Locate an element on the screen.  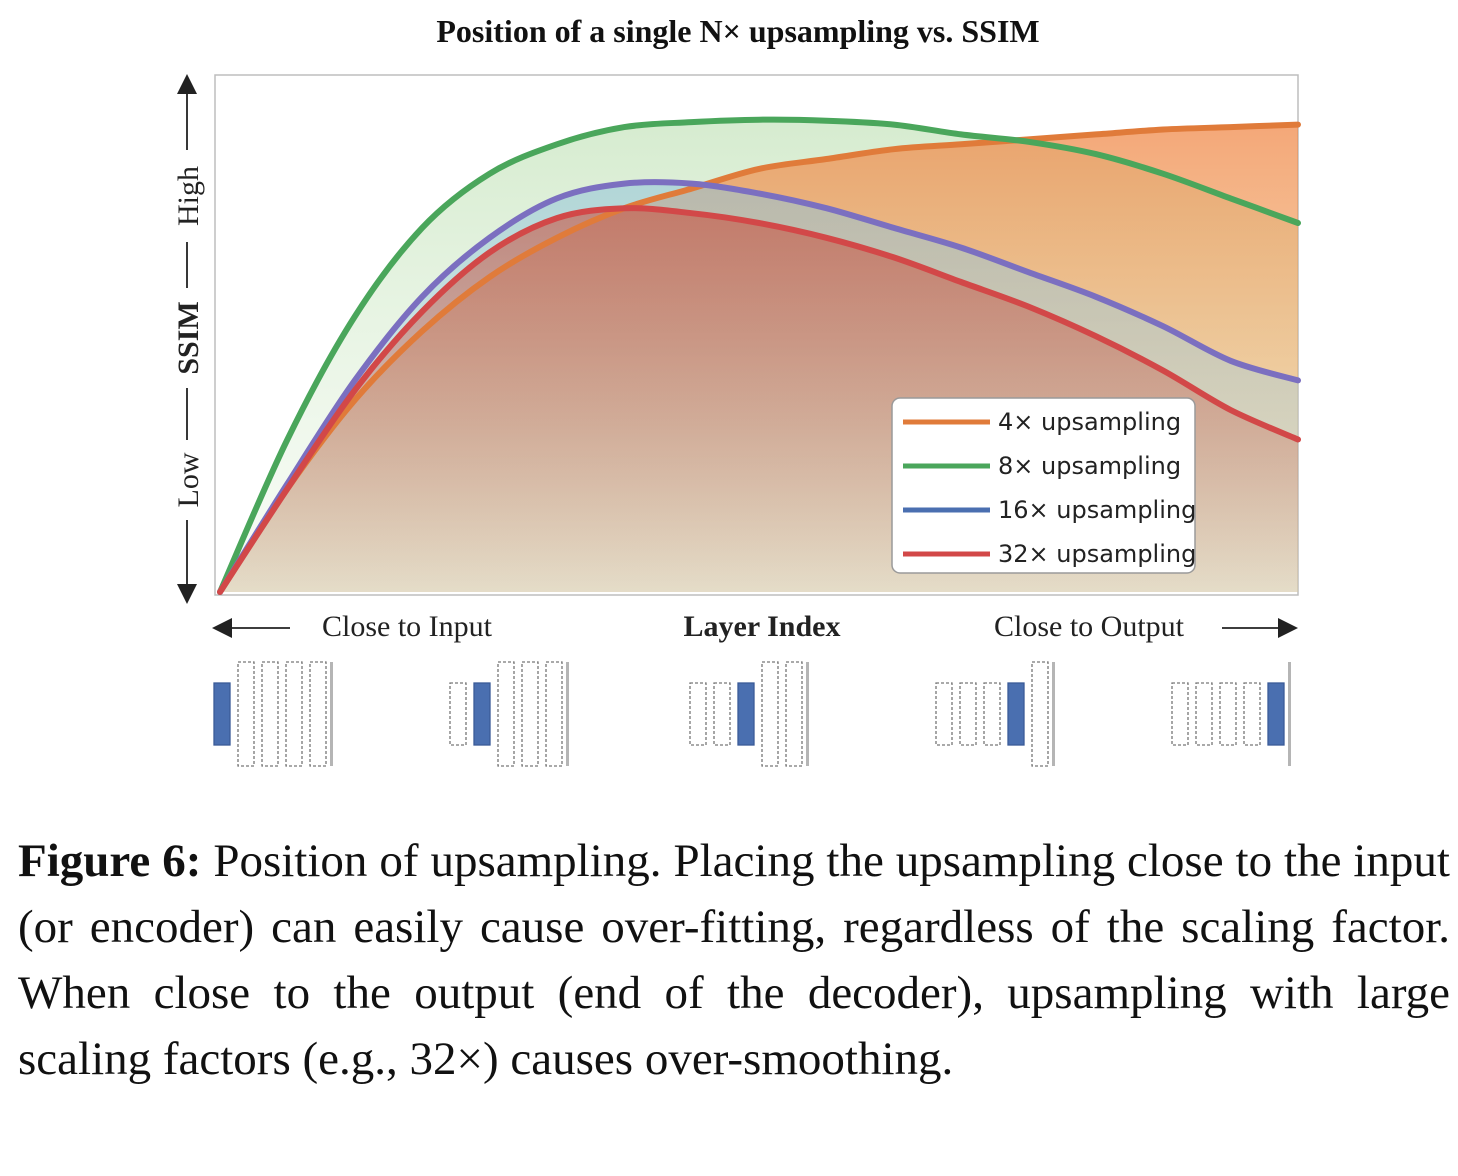
y-axis: High SSIM Low is located at coordinates (187, 339).